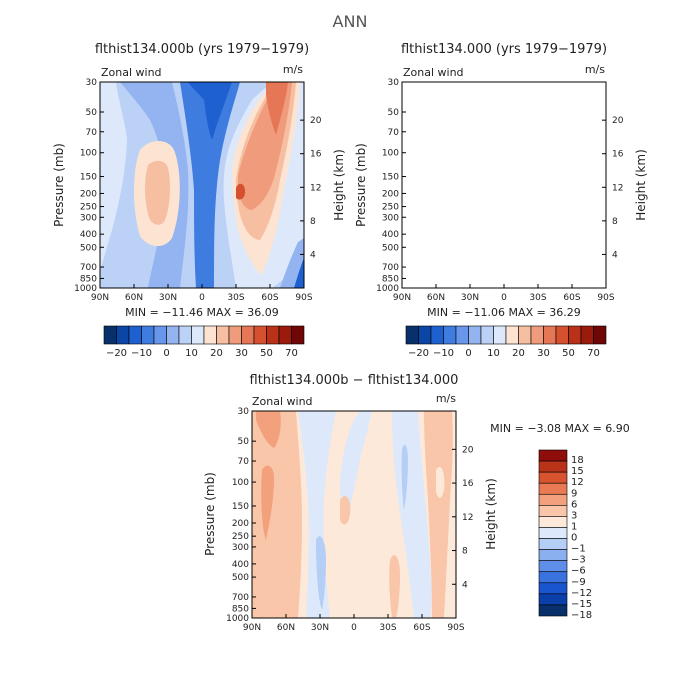  Describe the element at coordinates (88, 208) in the screenshot. I see `y-tick-label: 250` at that location.